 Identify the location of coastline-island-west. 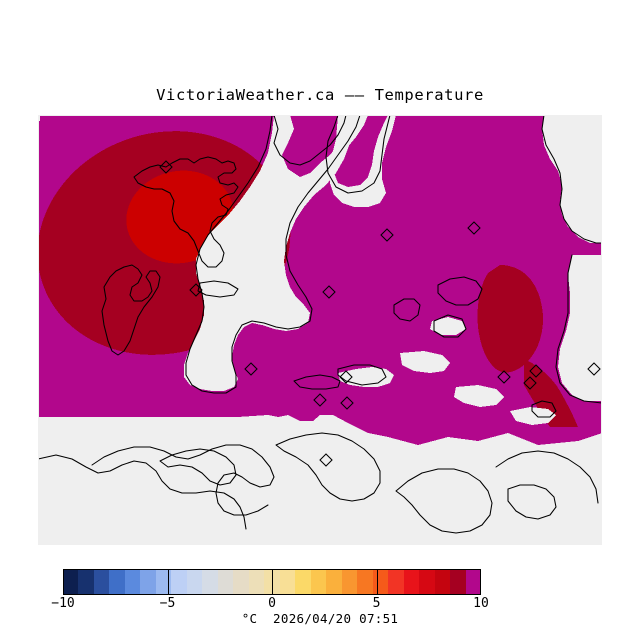
(131, 310).